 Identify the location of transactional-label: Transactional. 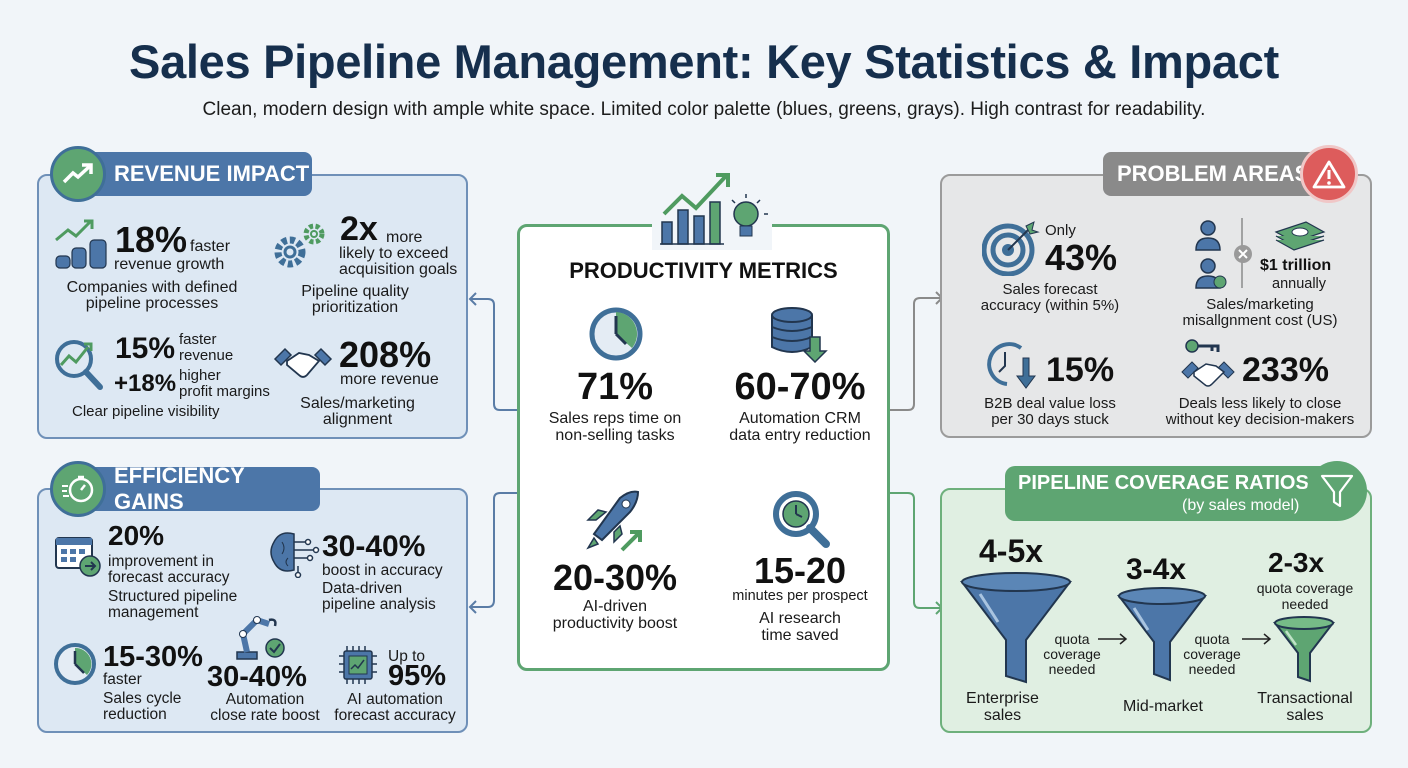
(1305, 698).